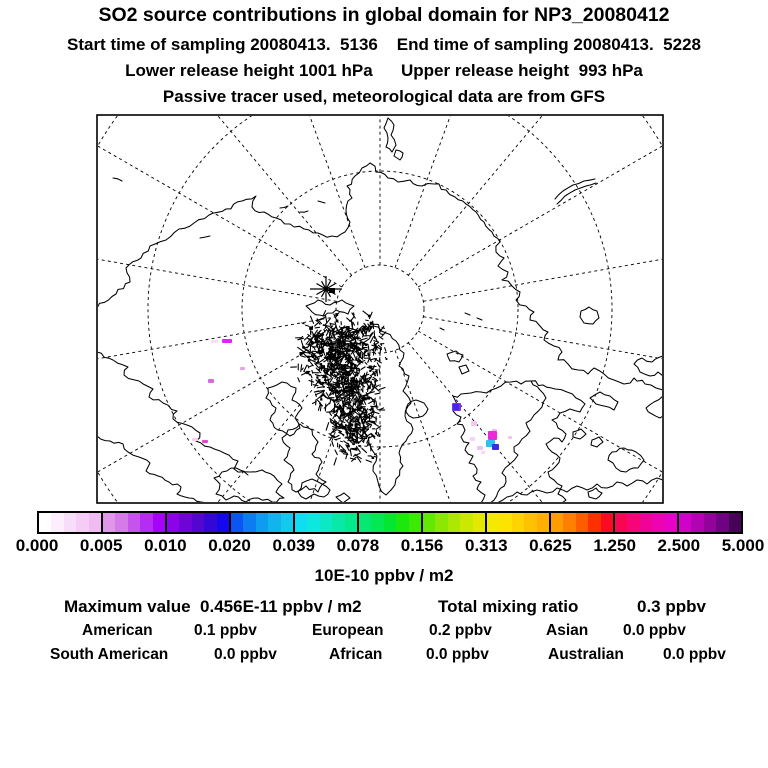 The image size is (768, 768). What do you see at coordinates (37, 545) in the screenshot?
I see `colorbar-tick-label: 0.000` at bounding box center [37, 545].